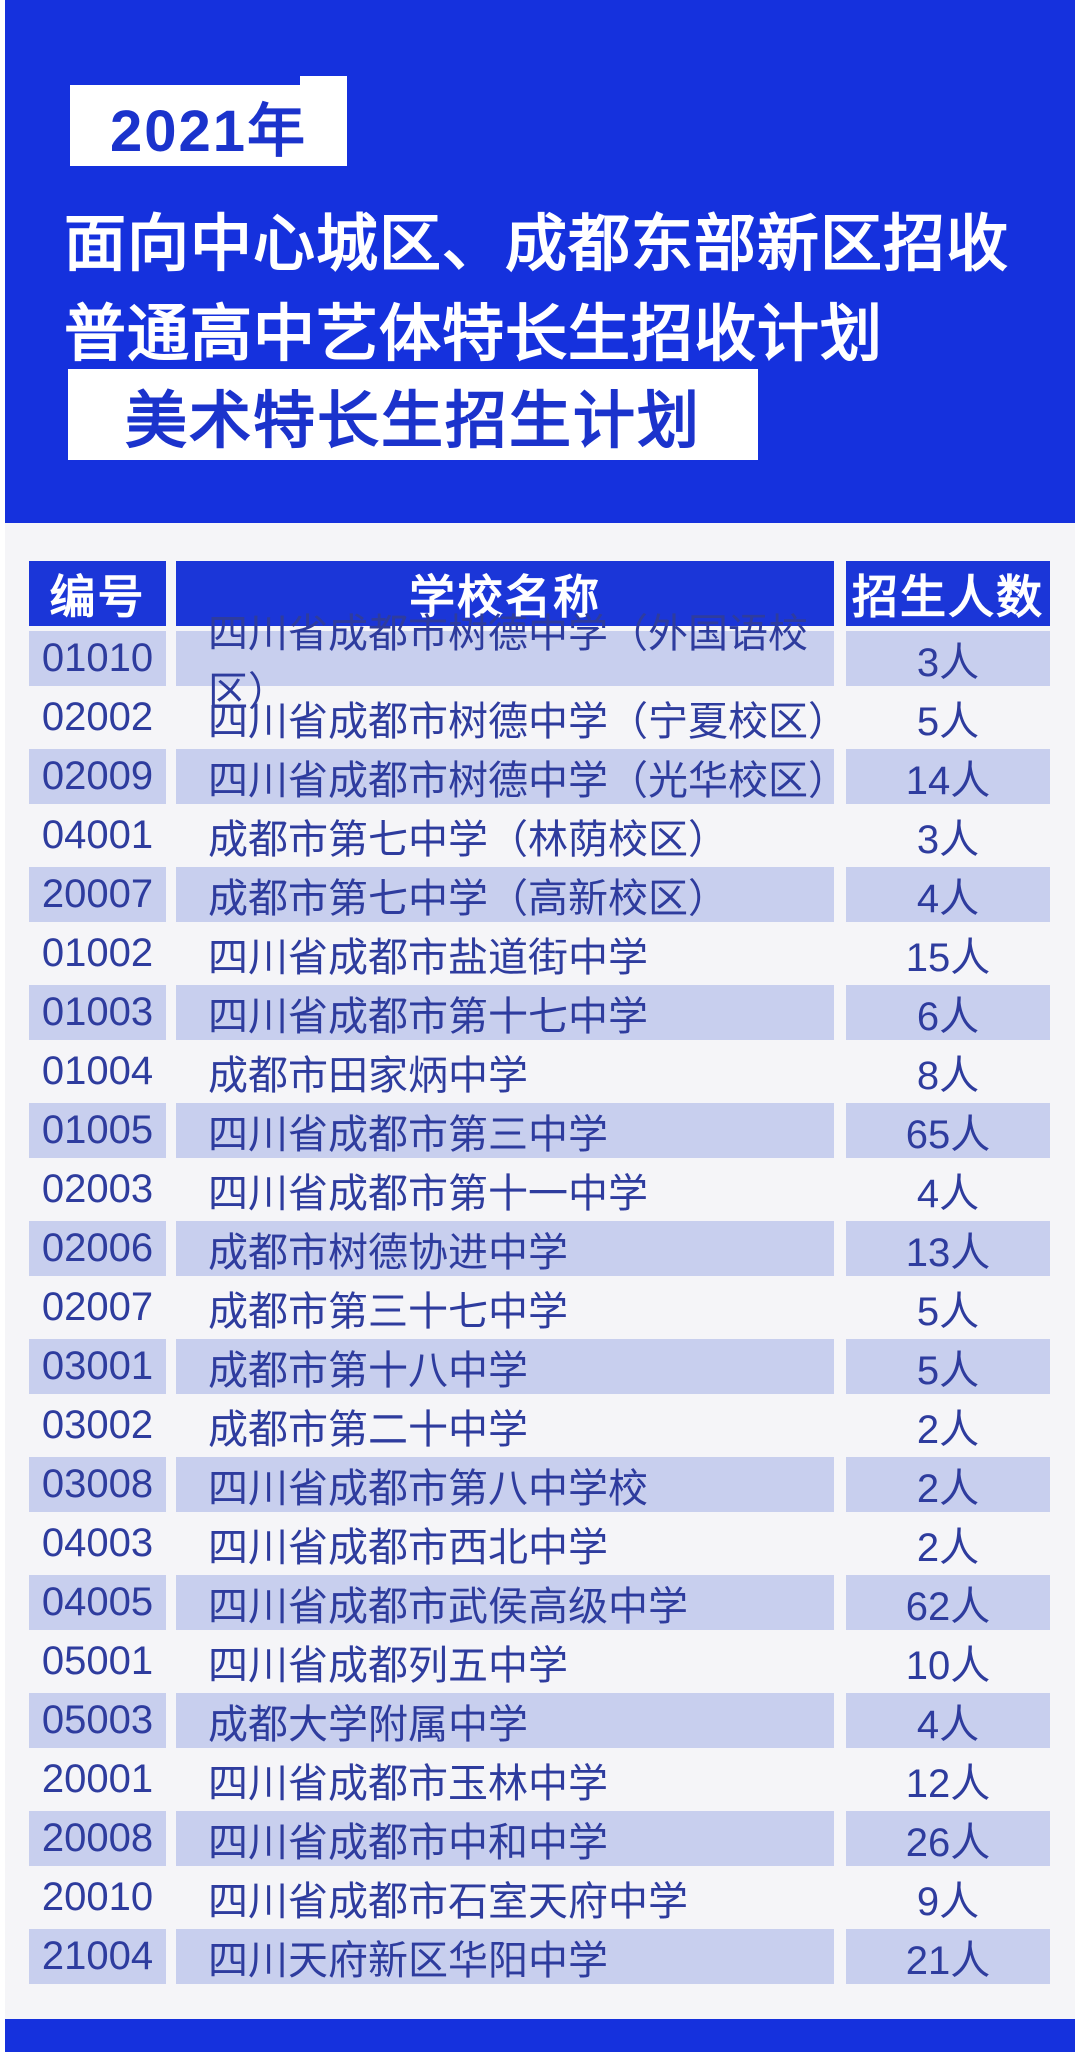 This screenshot has height=2052, width=1080. What do you see at coordinates (97, 1425) in the screenshot?
I see `row-code: 03002` at bounding box center [97, 1425].